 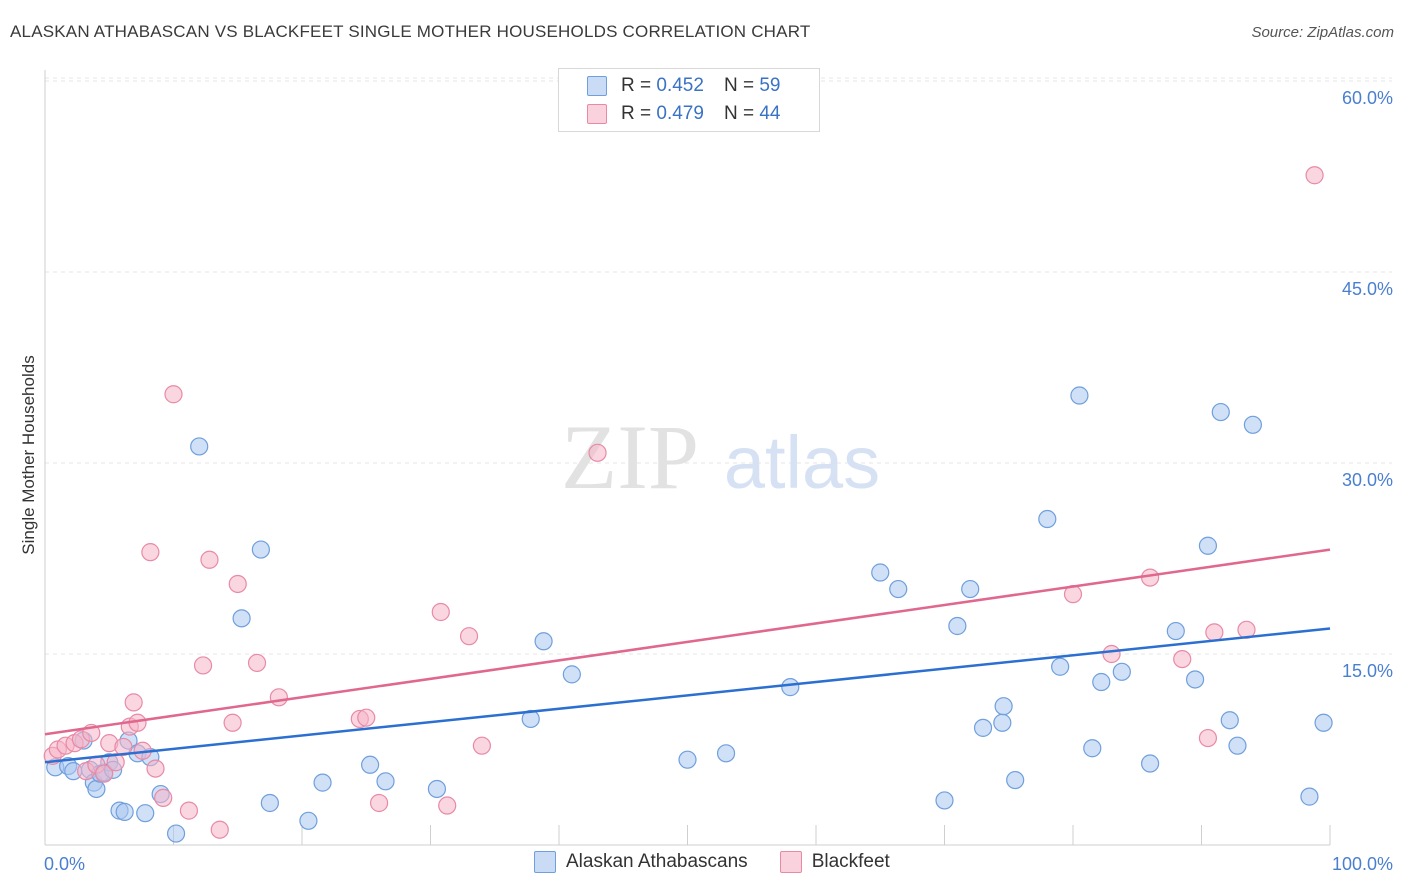 I want to click on watermark-zip: ZIP, so click(x=630, y=457).